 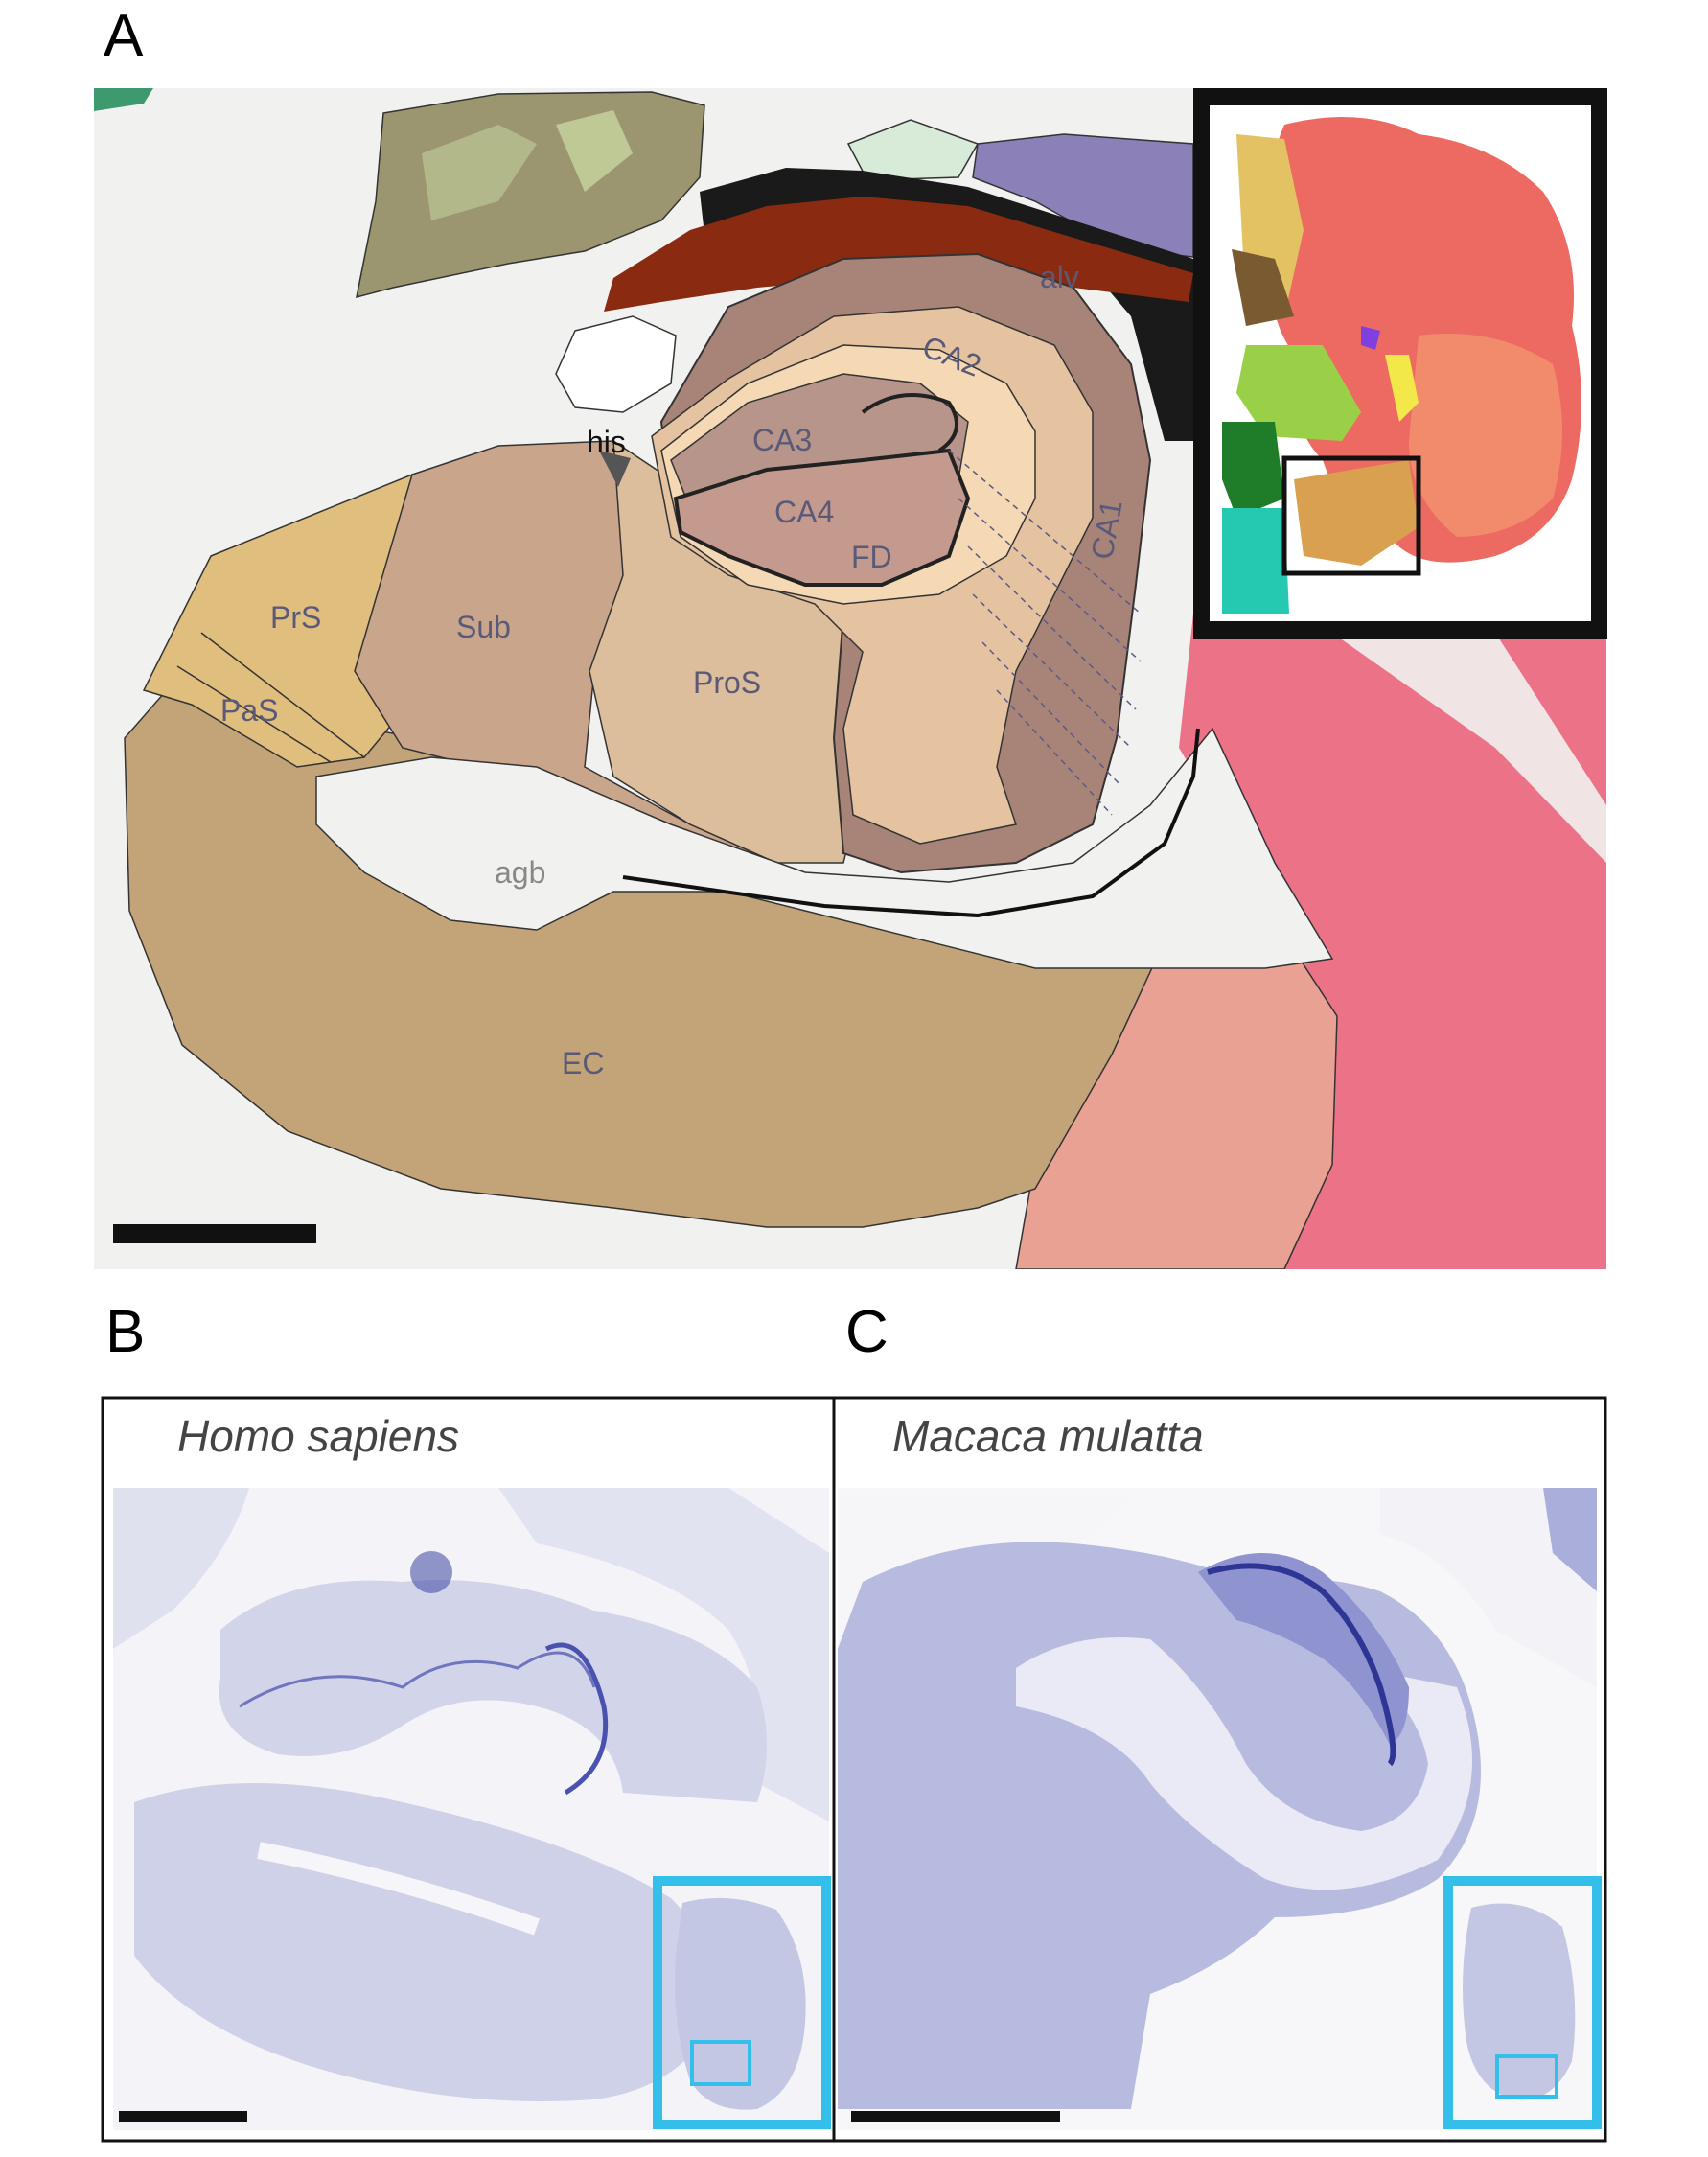 I want to click on pink-region, so click(x=1392, y=941).